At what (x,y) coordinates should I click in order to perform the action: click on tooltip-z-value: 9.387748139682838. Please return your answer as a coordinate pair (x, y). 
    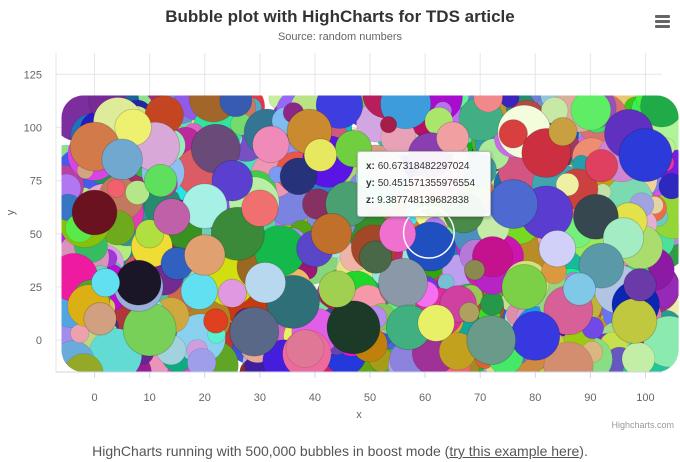
    Looking at the image, I should click on (423, 200).